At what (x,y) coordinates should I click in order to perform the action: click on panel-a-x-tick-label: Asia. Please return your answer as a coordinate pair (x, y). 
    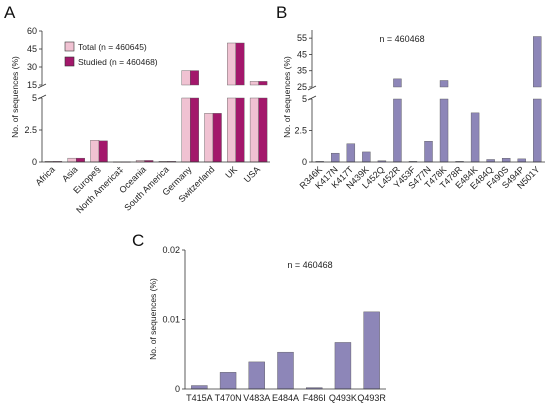
    Looking at the image, I should click on (69, 173).